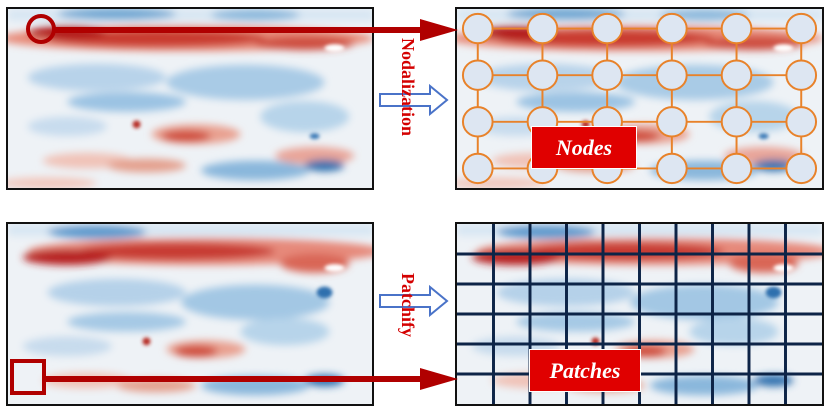 This screenshot has width=831, height=417. I want to click on patch-mapping-arrowhead, so click(439, 379).